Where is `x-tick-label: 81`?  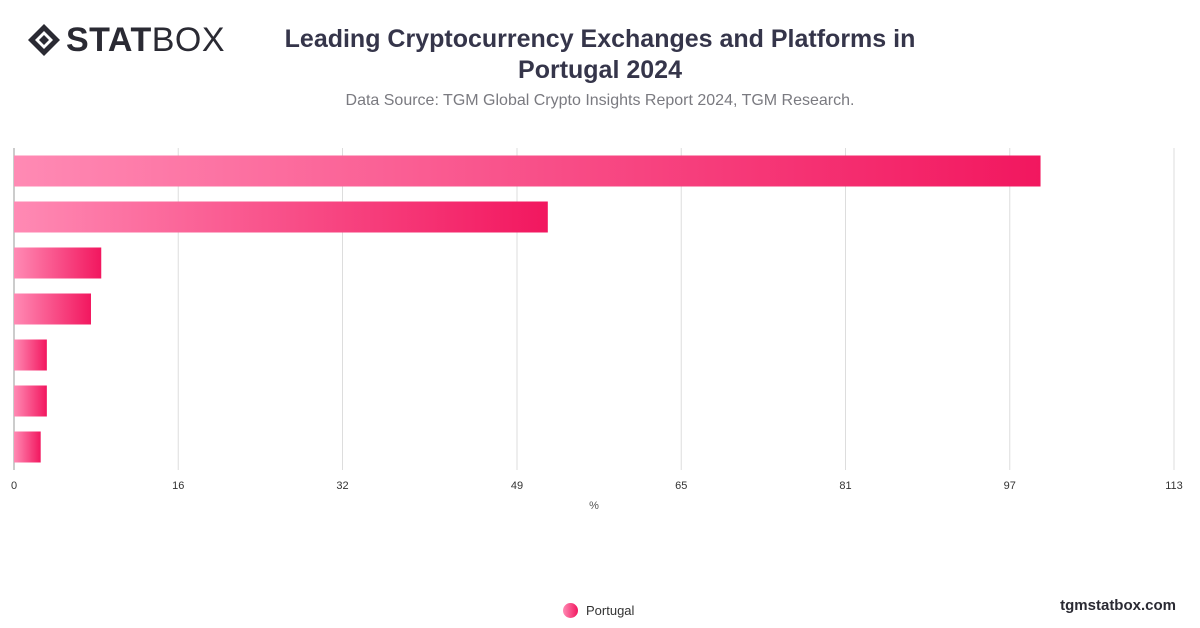 x-tick-label: 81 is located at coordinates (845, 486).